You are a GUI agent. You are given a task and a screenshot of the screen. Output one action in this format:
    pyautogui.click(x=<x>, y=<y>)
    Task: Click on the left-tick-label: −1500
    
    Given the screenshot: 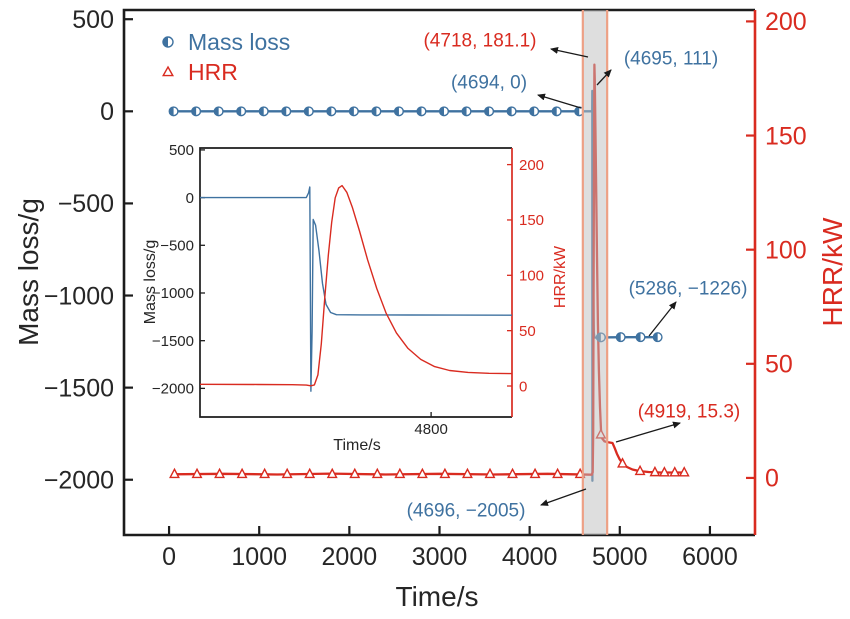 What is the action you would take?
    pyautogui.click(x=79, y=388)
    